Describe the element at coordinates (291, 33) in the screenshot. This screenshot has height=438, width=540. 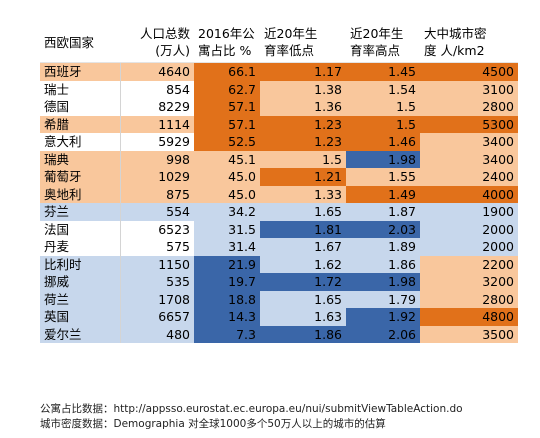
I see `header-low-line1: 近20年生` at that location.